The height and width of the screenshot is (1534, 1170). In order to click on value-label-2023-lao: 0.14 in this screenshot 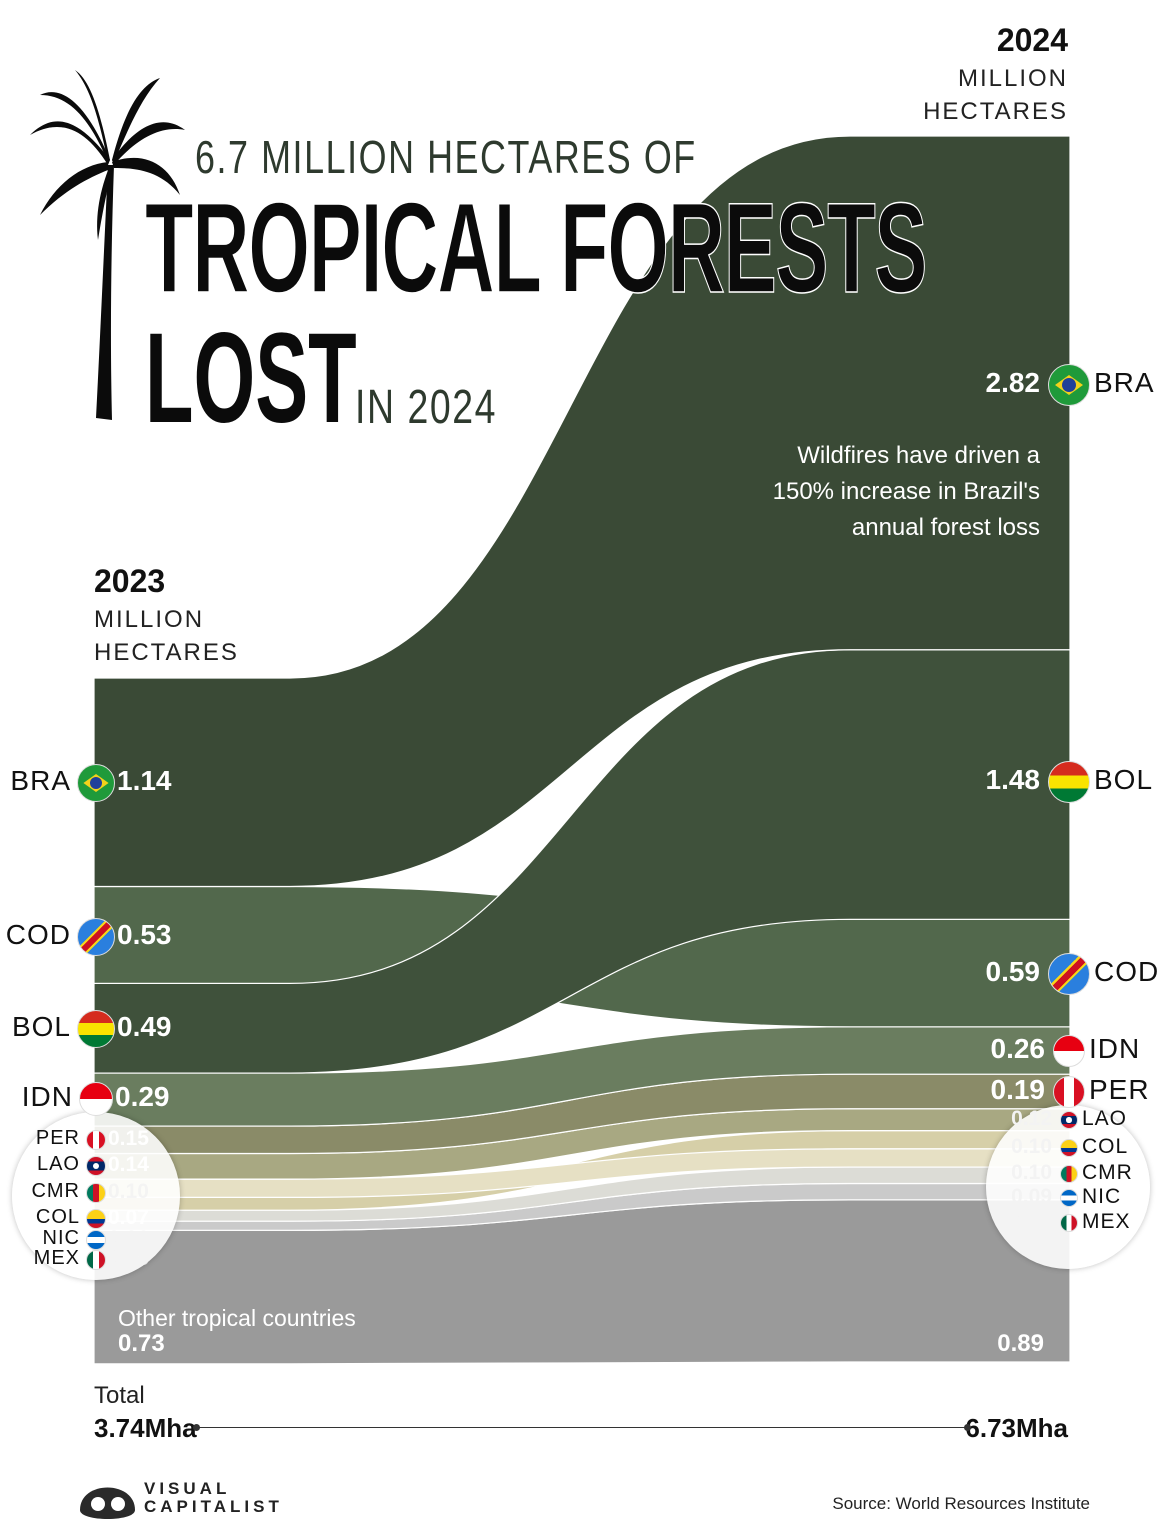, I will do `click(128, 1164)`.